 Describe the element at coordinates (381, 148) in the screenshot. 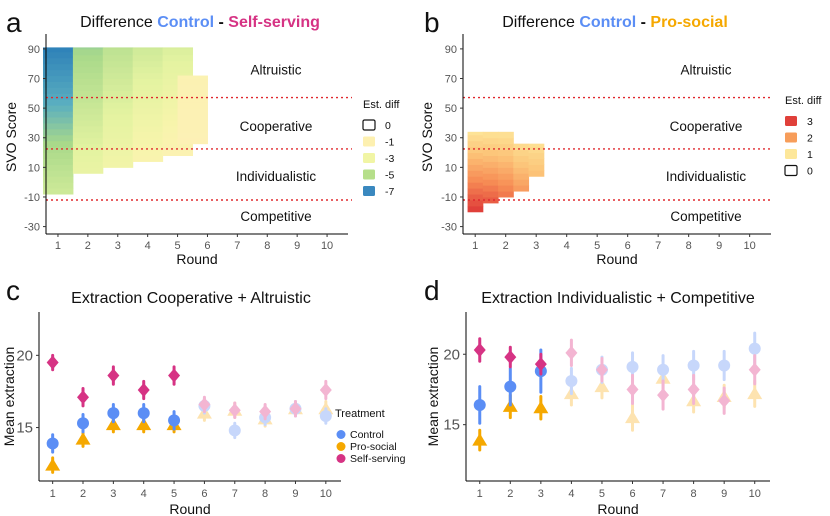

I see `legend: Est. diff 0 -1 -3 -5 -7` at that location.